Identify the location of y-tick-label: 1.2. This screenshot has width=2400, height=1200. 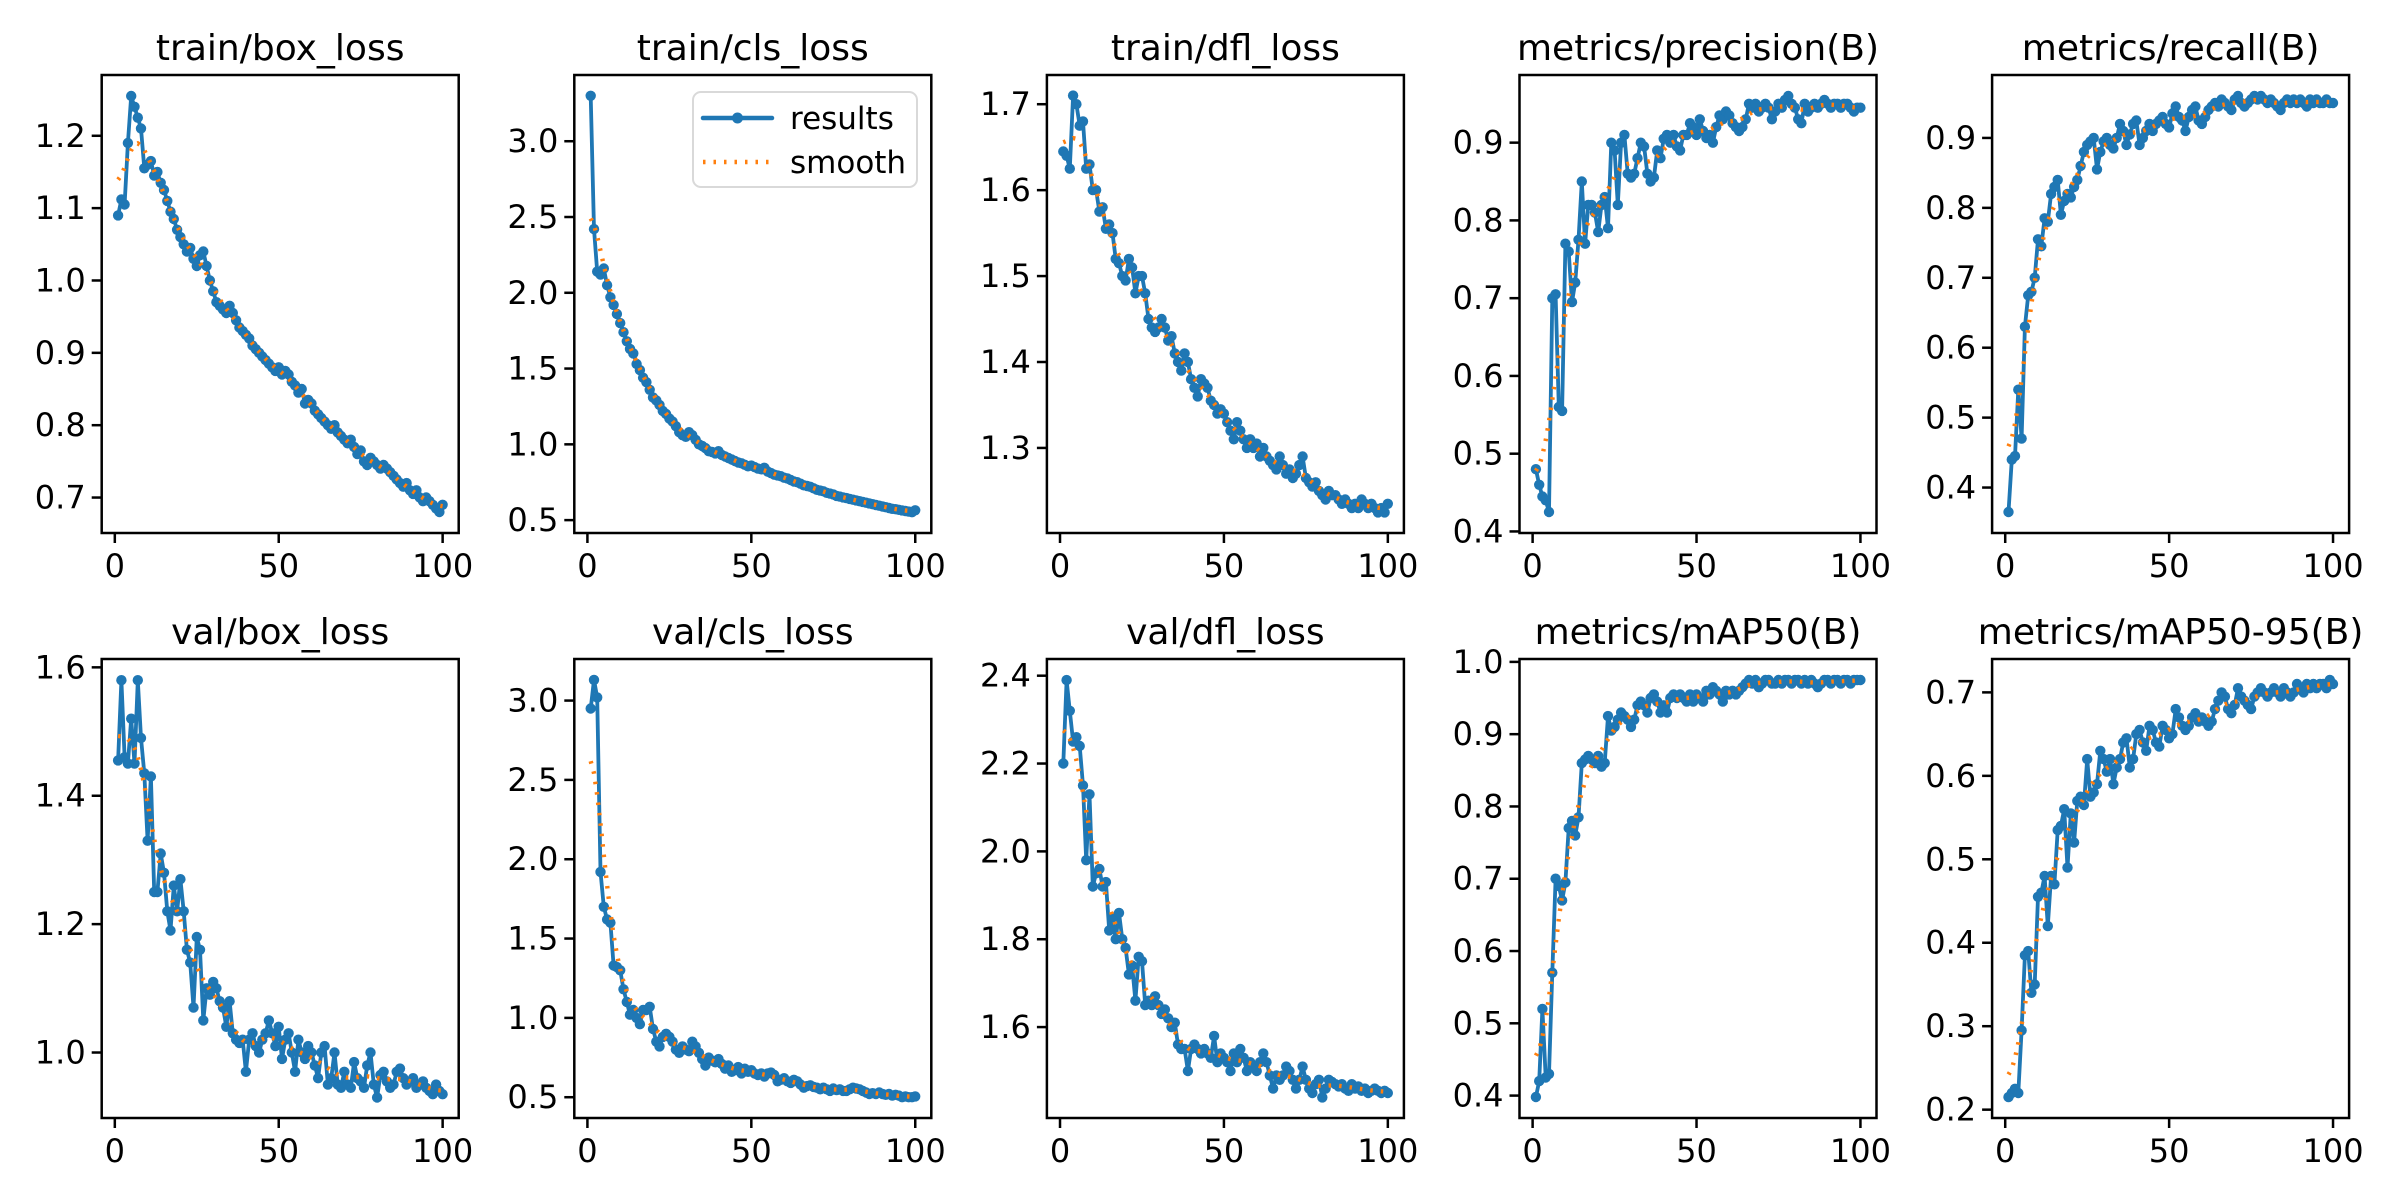
(60, 136).